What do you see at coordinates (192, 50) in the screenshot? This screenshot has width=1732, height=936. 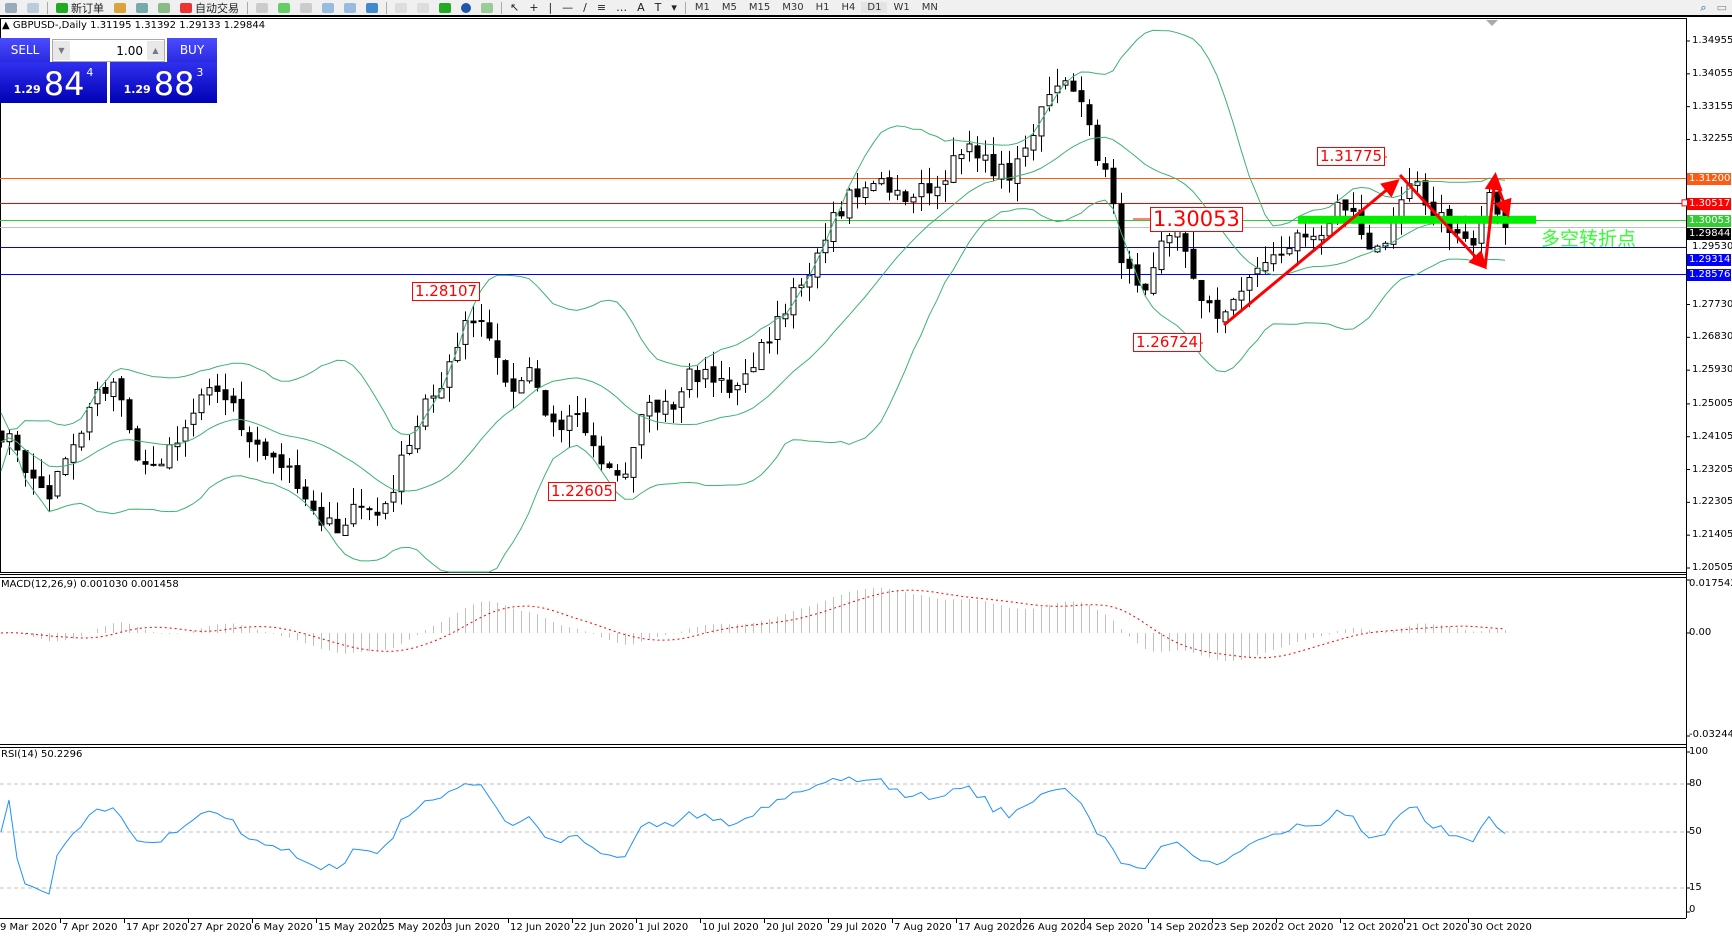 I see `buy-button: BUY` at bounding box center [192, 50].